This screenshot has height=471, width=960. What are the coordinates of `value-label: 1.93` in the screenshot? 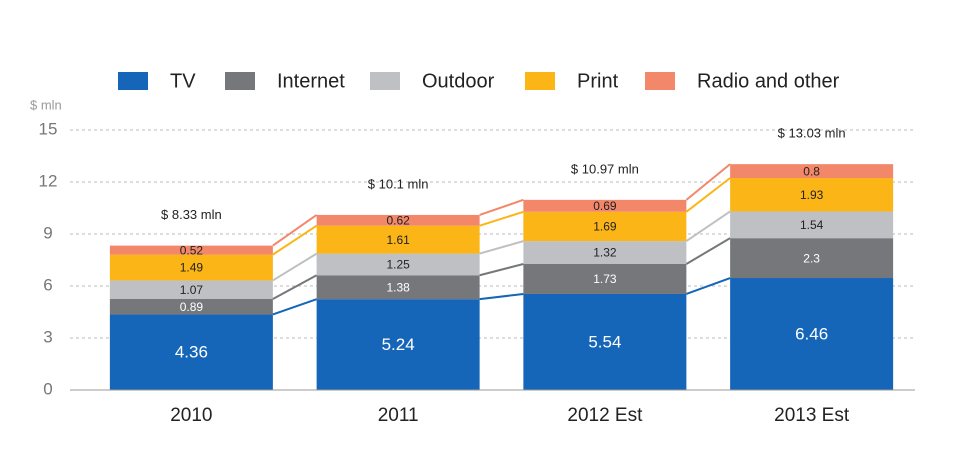 It's located at (812, 195).